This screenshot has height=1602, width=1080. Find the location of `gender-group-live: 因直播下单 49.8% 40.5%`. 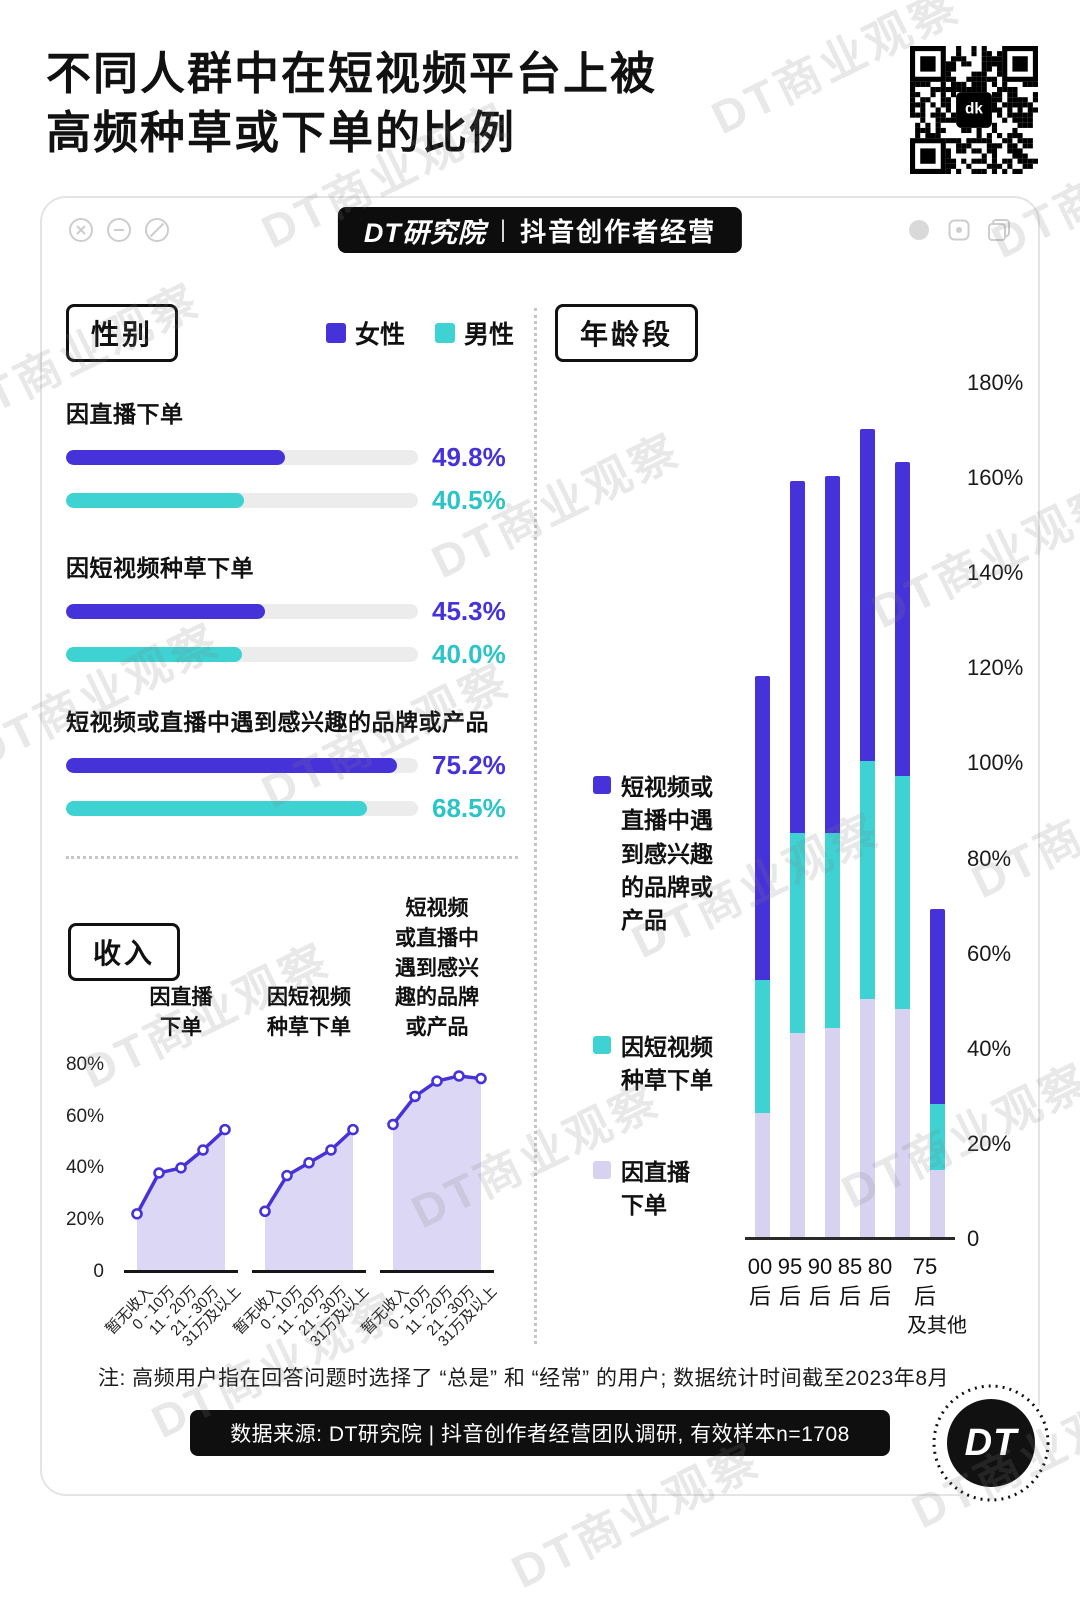

gender-group-live: 因直播下单 49.8% 40.5% is located at coordinates (292, 455).